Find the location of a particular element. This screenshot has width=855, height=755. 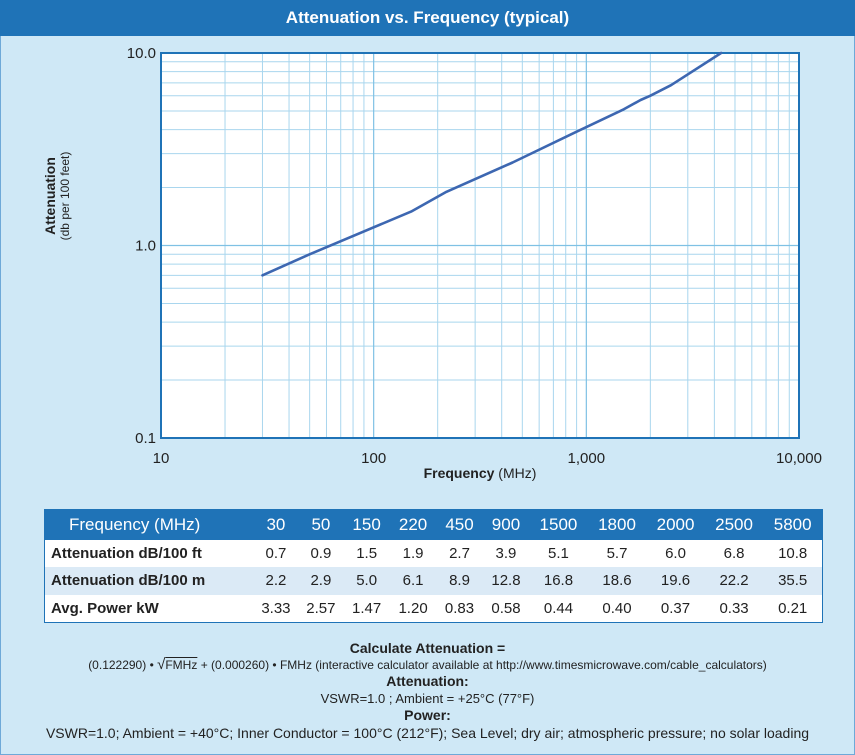

table-cell: 1.5 is located at coordinates (367, 554).